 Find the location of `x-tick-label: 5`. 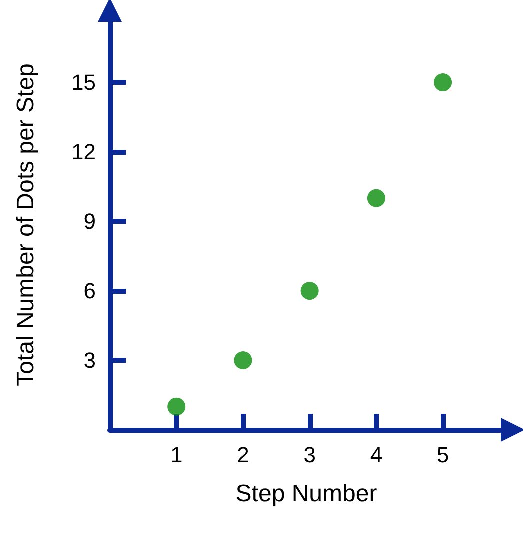

x-tick-label: 5 is located at coordinates (443, 455).